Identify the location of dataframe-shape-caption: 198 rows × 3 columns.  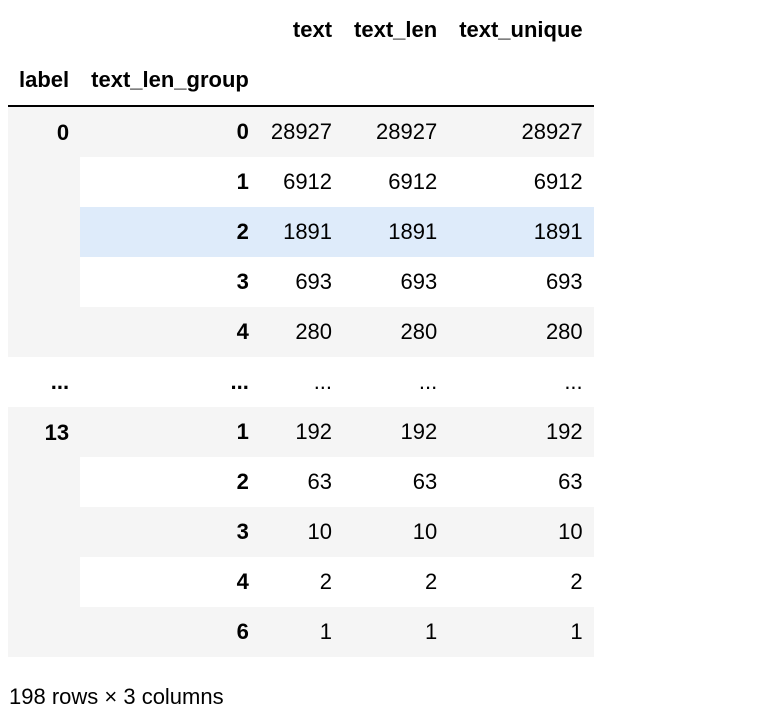
(116, 696).